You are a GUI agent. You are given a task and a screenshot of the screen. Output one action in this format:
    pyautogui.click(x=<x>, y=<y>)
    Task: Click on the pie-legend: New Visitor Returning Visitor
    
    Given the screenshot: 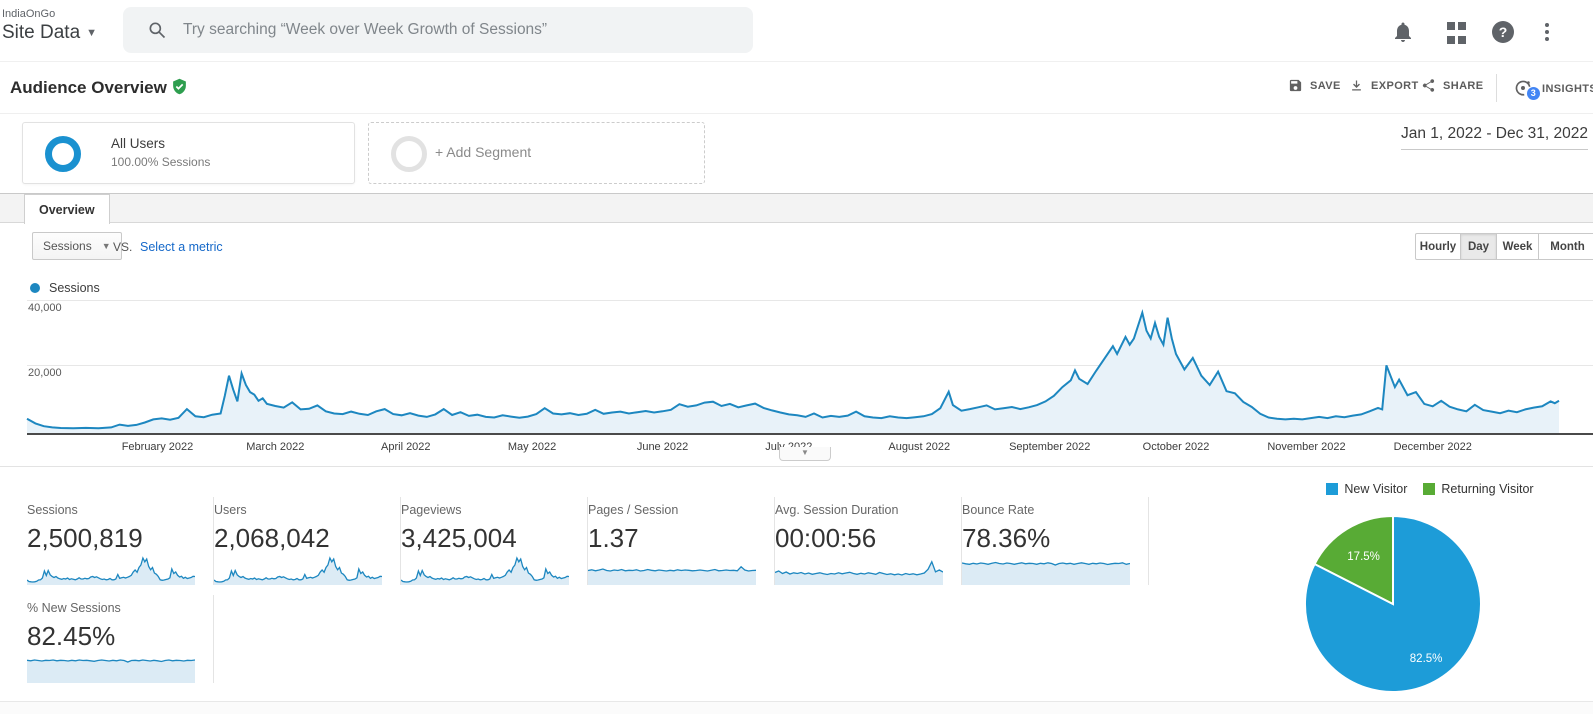 What is the action you would take?
    pyautogui.click(x=1430, y=489)
    